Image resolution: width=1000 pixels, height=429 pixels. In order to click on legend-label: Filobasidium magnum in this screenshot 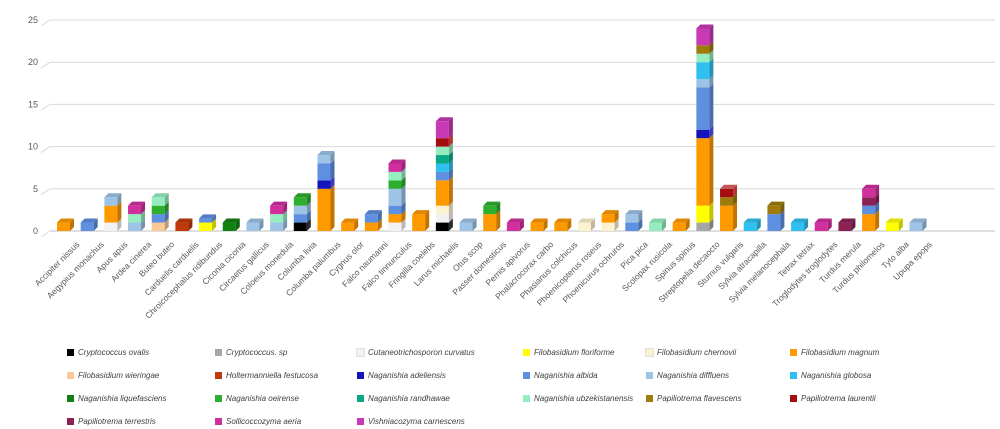, I will do `click(840, 352)`.